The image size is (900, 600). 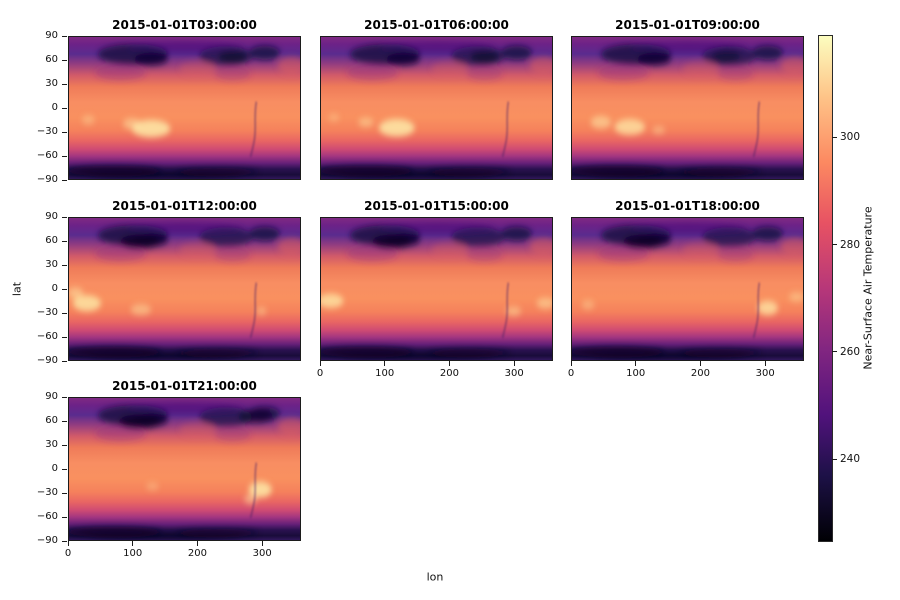 What do you see at coordinates (850, 351) in the screenshot?
I see `colorbar-tick-label: 260` at bounding box center [850, 351].